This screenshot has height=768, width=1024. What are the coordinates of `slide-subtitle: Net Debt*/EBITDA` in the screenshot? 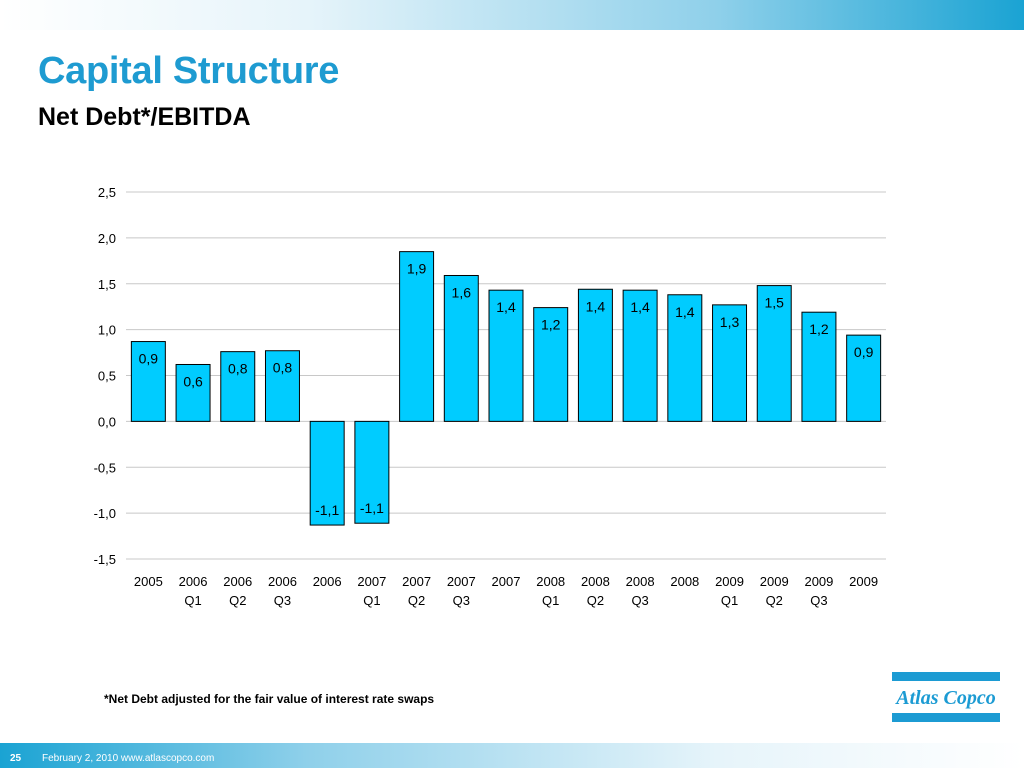 It's located at (144, 117).